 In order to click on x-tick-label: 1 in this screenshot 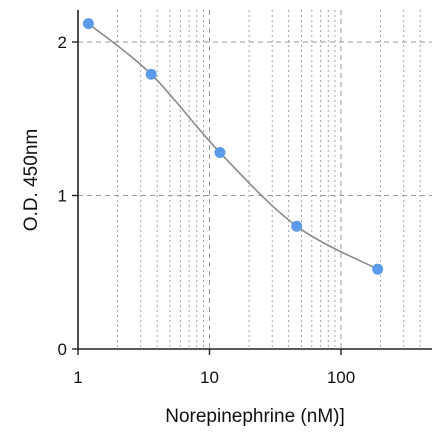, I will do `click(77, 377)`.